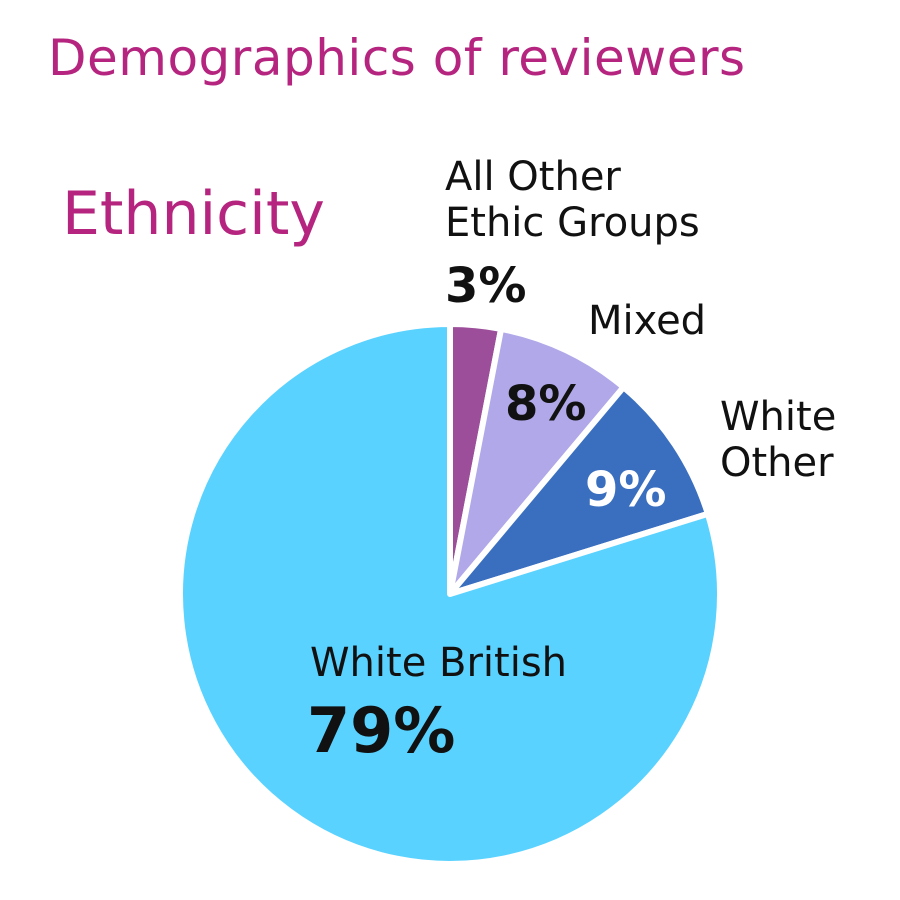 This screenshot has width=900, height=900. What do you see at coordinates (546, 404) in the screenshot?
I see `slice-value-1: 8%` at bounding box center [546, 404].